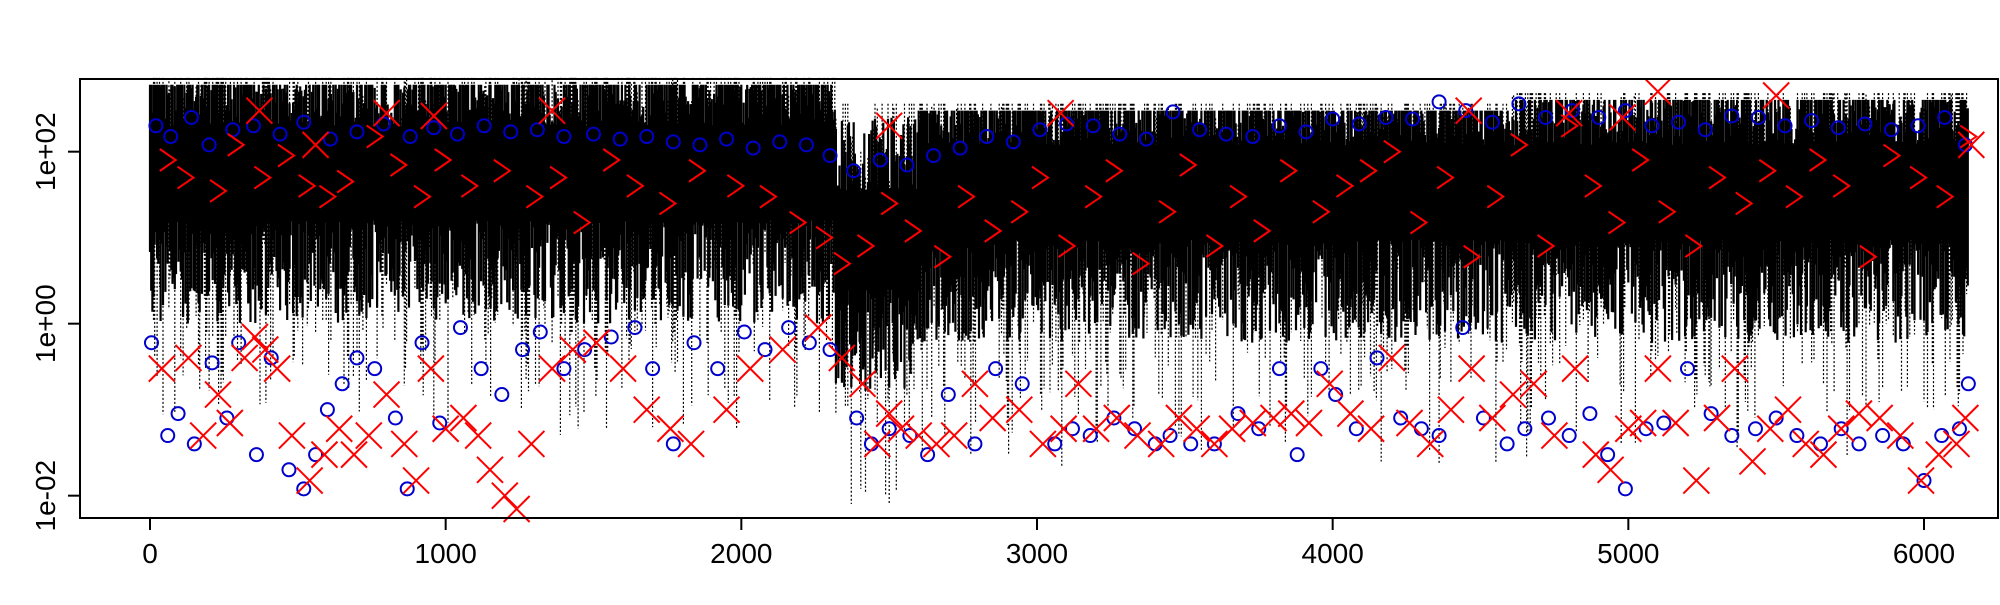  I want to click on x-tick-label: 3000, so click(1037, 553).